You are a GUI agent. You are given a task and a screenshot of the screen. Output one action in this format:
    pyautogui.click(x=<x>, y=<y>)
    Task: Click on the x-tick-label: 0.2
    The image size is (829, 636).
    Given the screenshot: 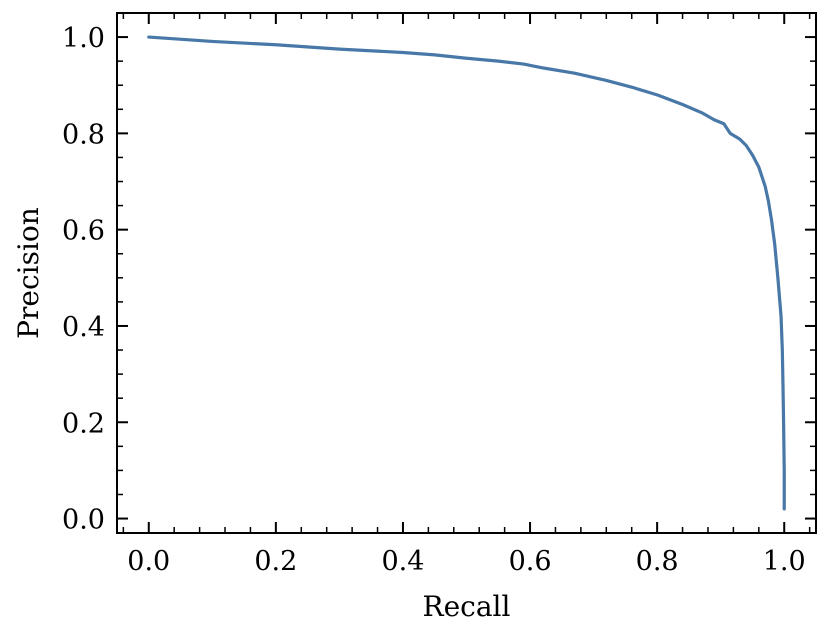 What is the action you would take?
    pyautogui.click(x=275, y=561)
    